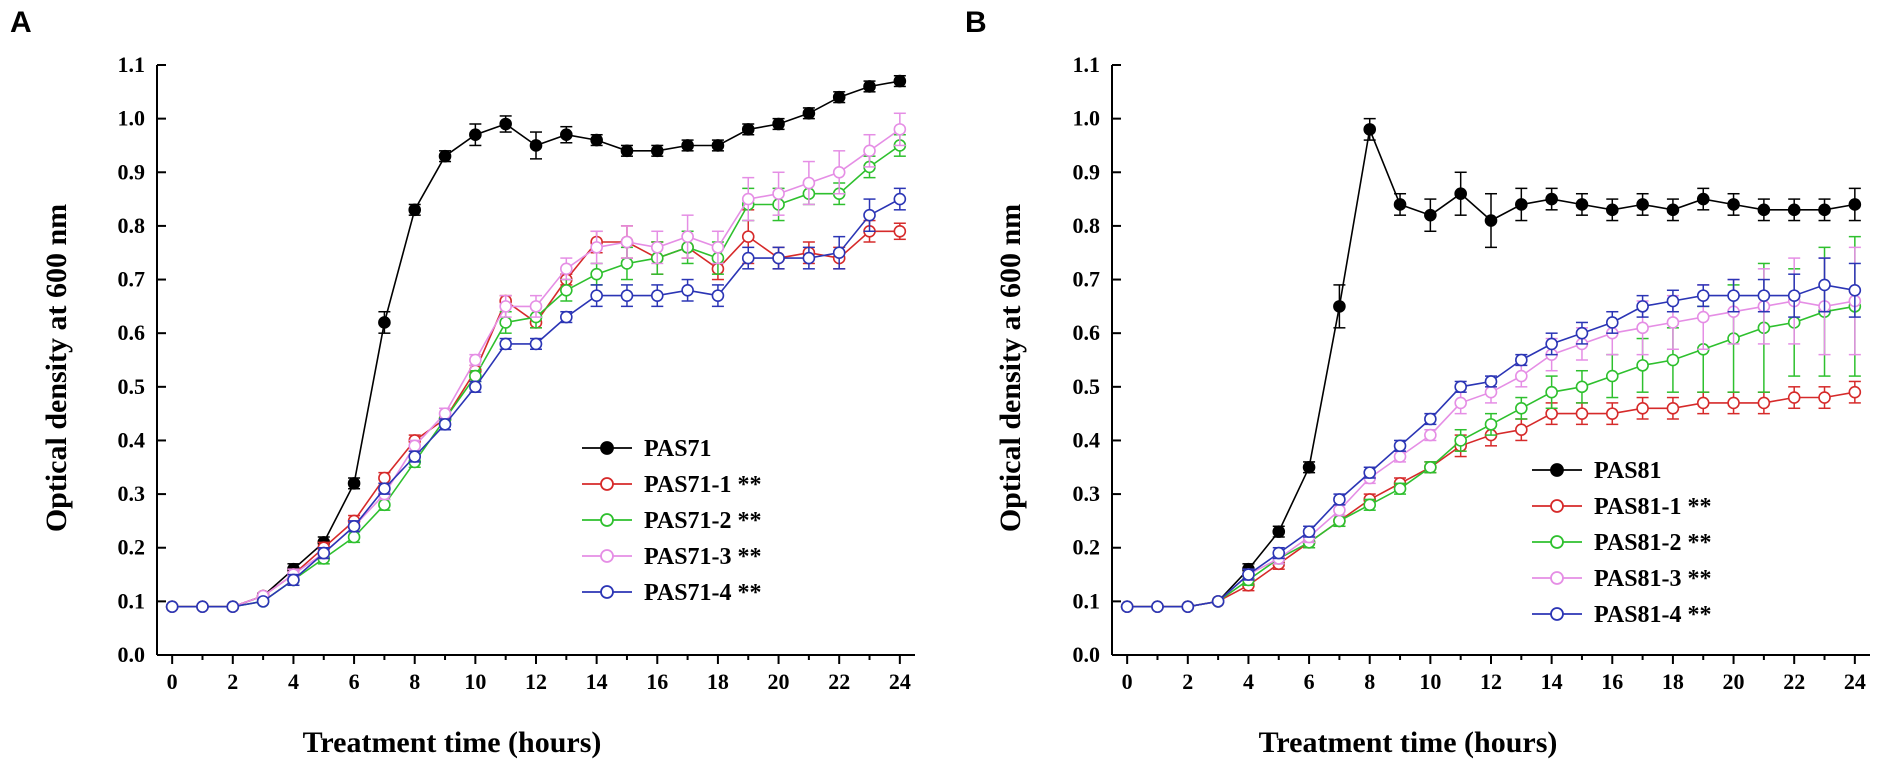 This screenshot has height=767, width=1904. I want to click on y-tick-label: 0.8, so click(1087, 225).